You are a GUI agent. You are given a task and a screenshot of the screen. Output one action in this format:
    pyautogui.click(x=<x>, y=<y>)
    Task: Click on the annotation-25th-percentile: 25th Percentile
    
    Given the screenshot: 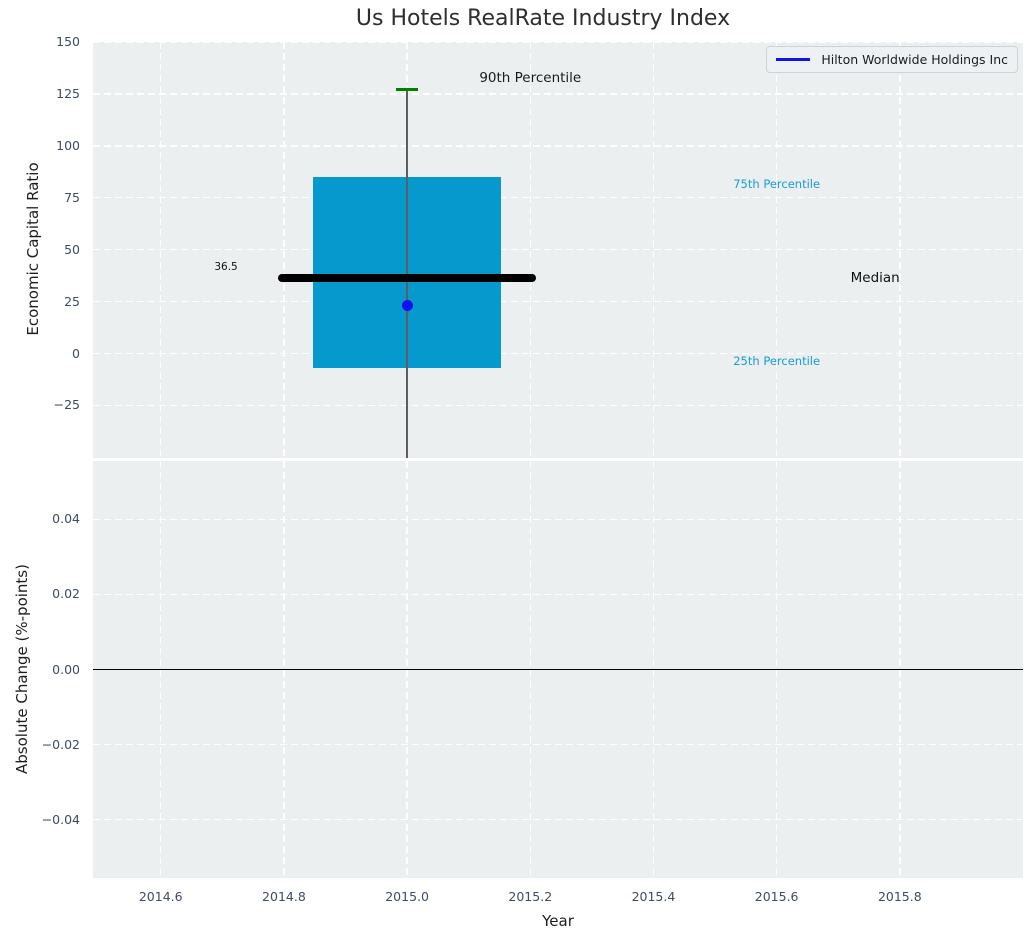 What is the action you would take?
    pyautogui.click(x=777, y=361)
    